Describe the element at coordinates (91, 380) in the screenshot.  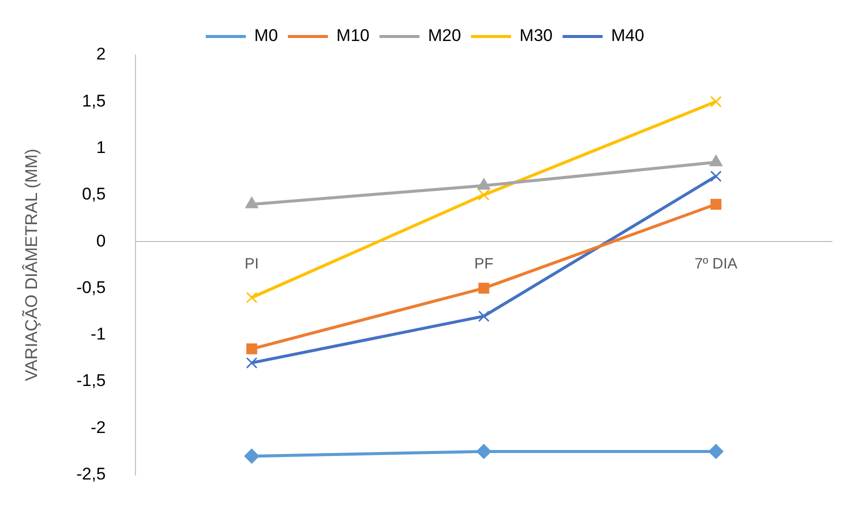
I see `y-tick-label: -1,5` at that location.